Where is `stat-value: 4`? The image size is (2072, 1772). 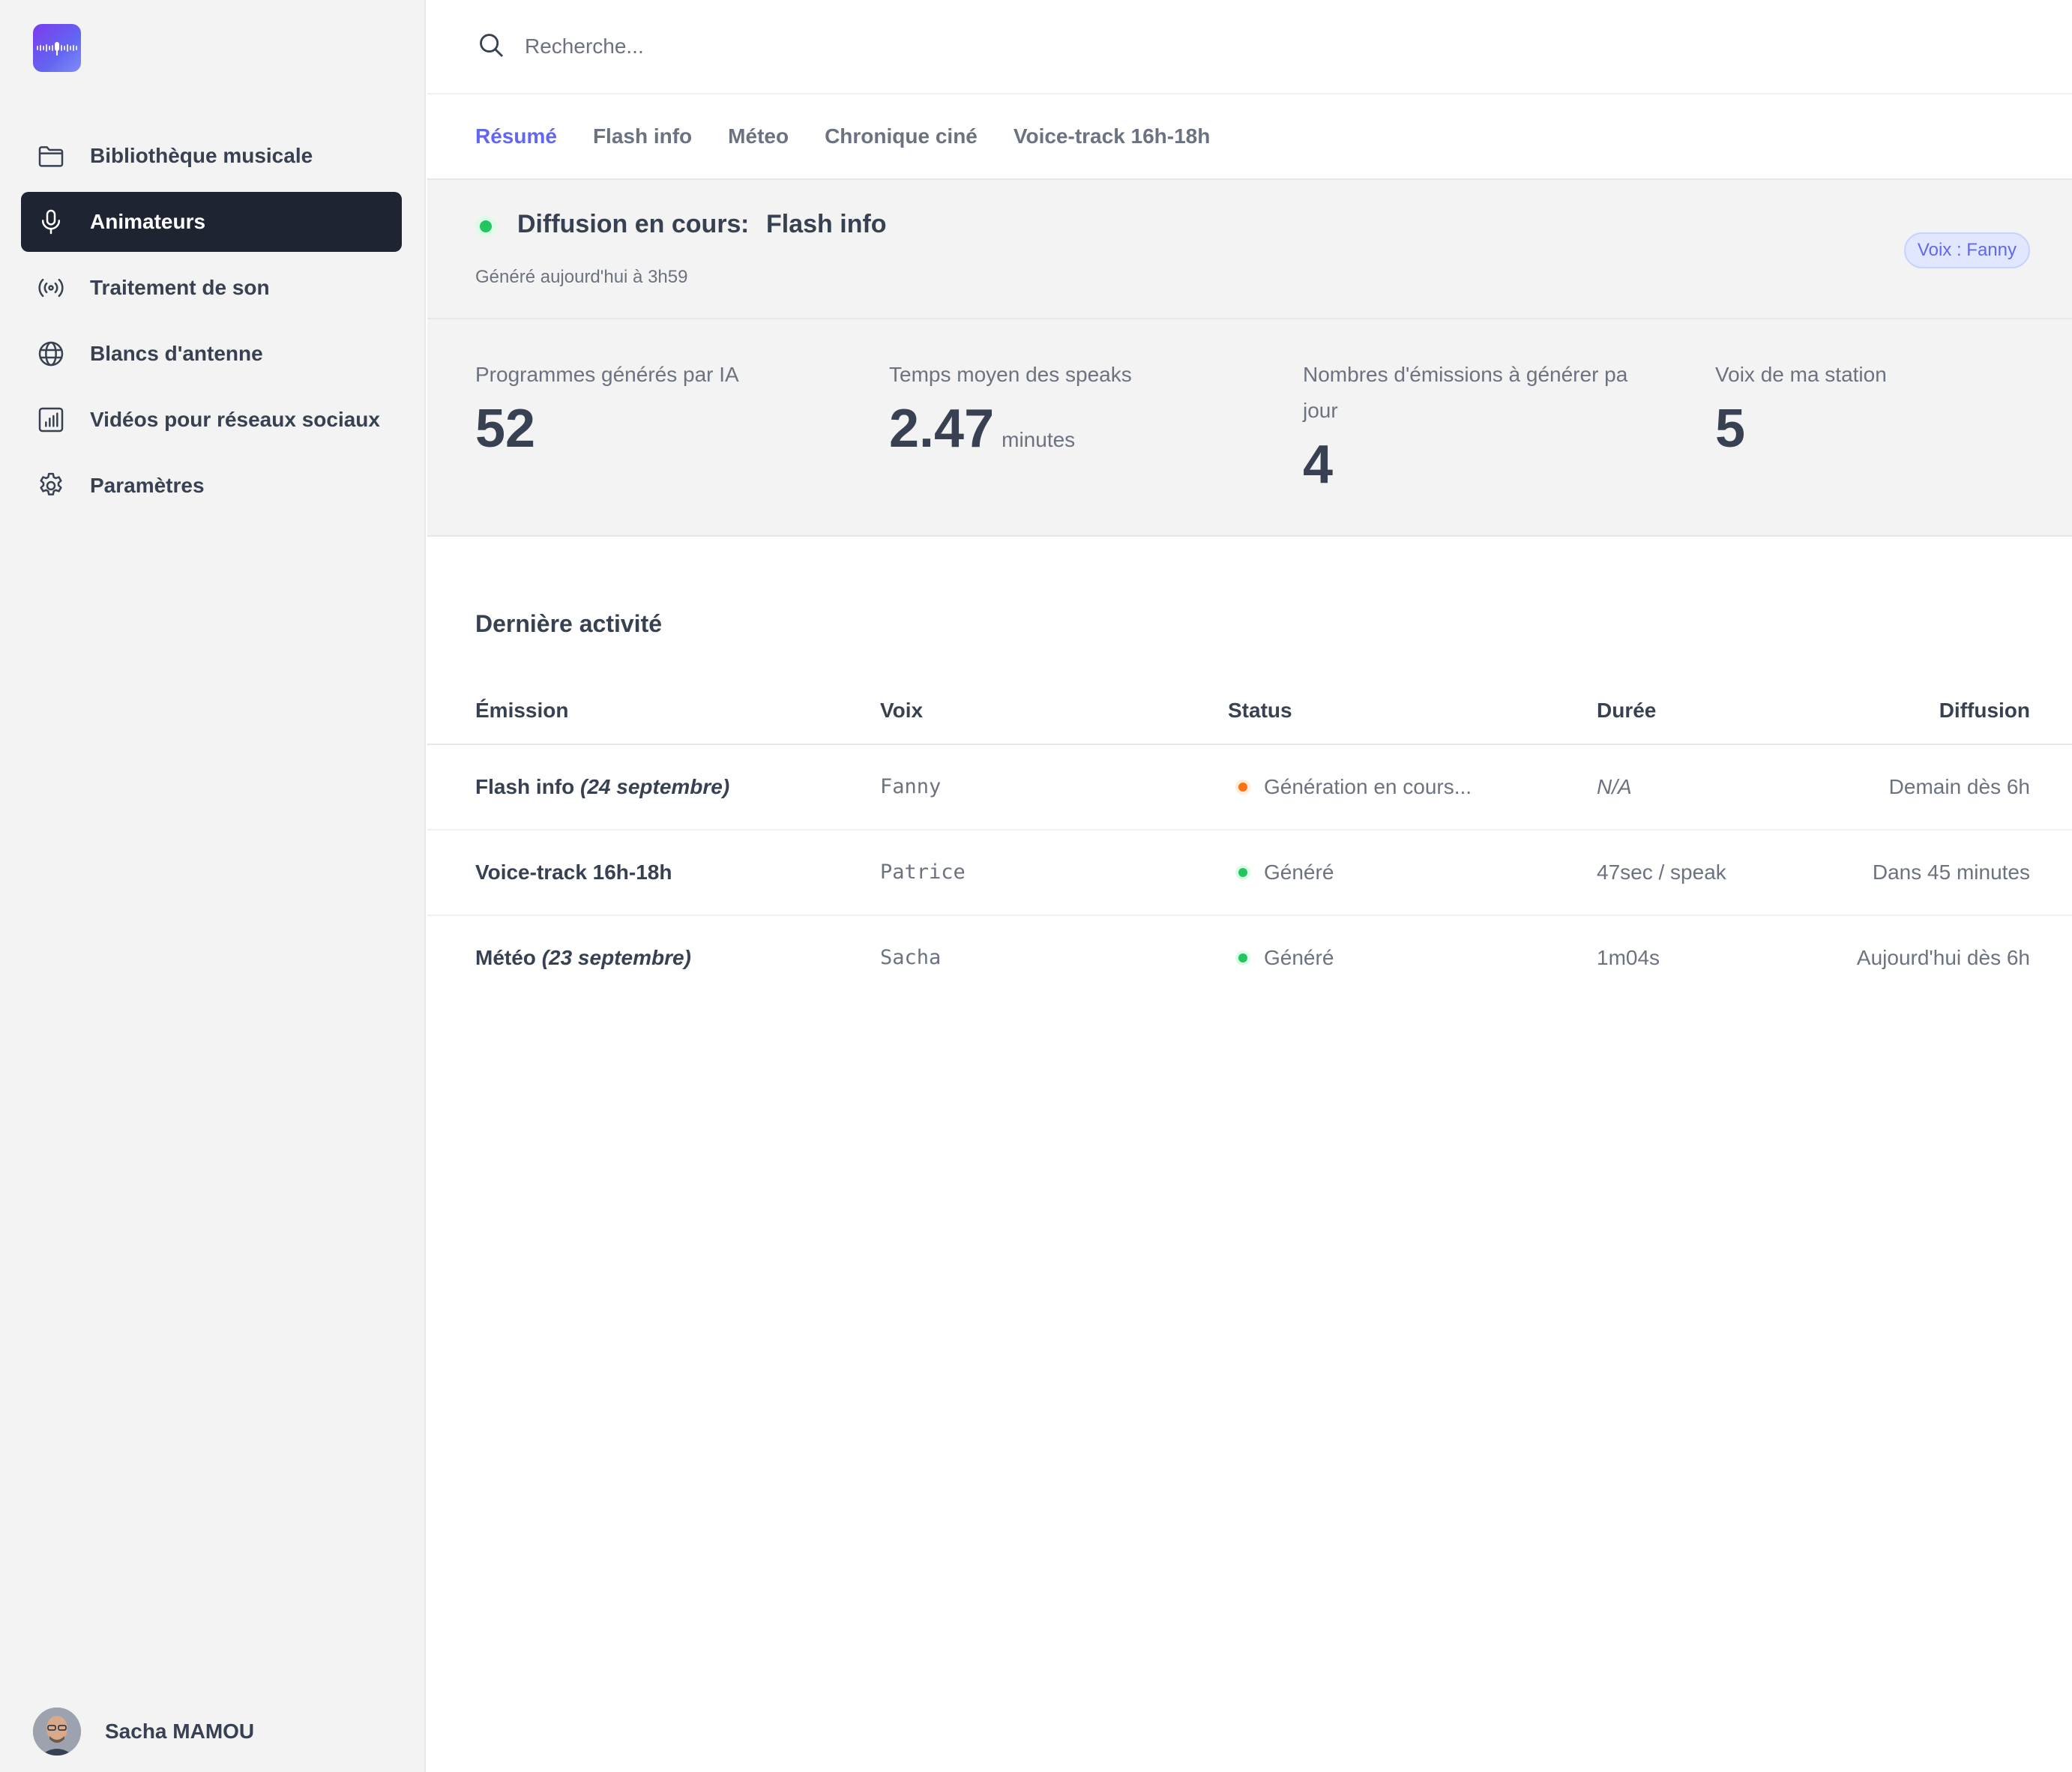
stat-value: 4 is located at coordinates (1471, 465).